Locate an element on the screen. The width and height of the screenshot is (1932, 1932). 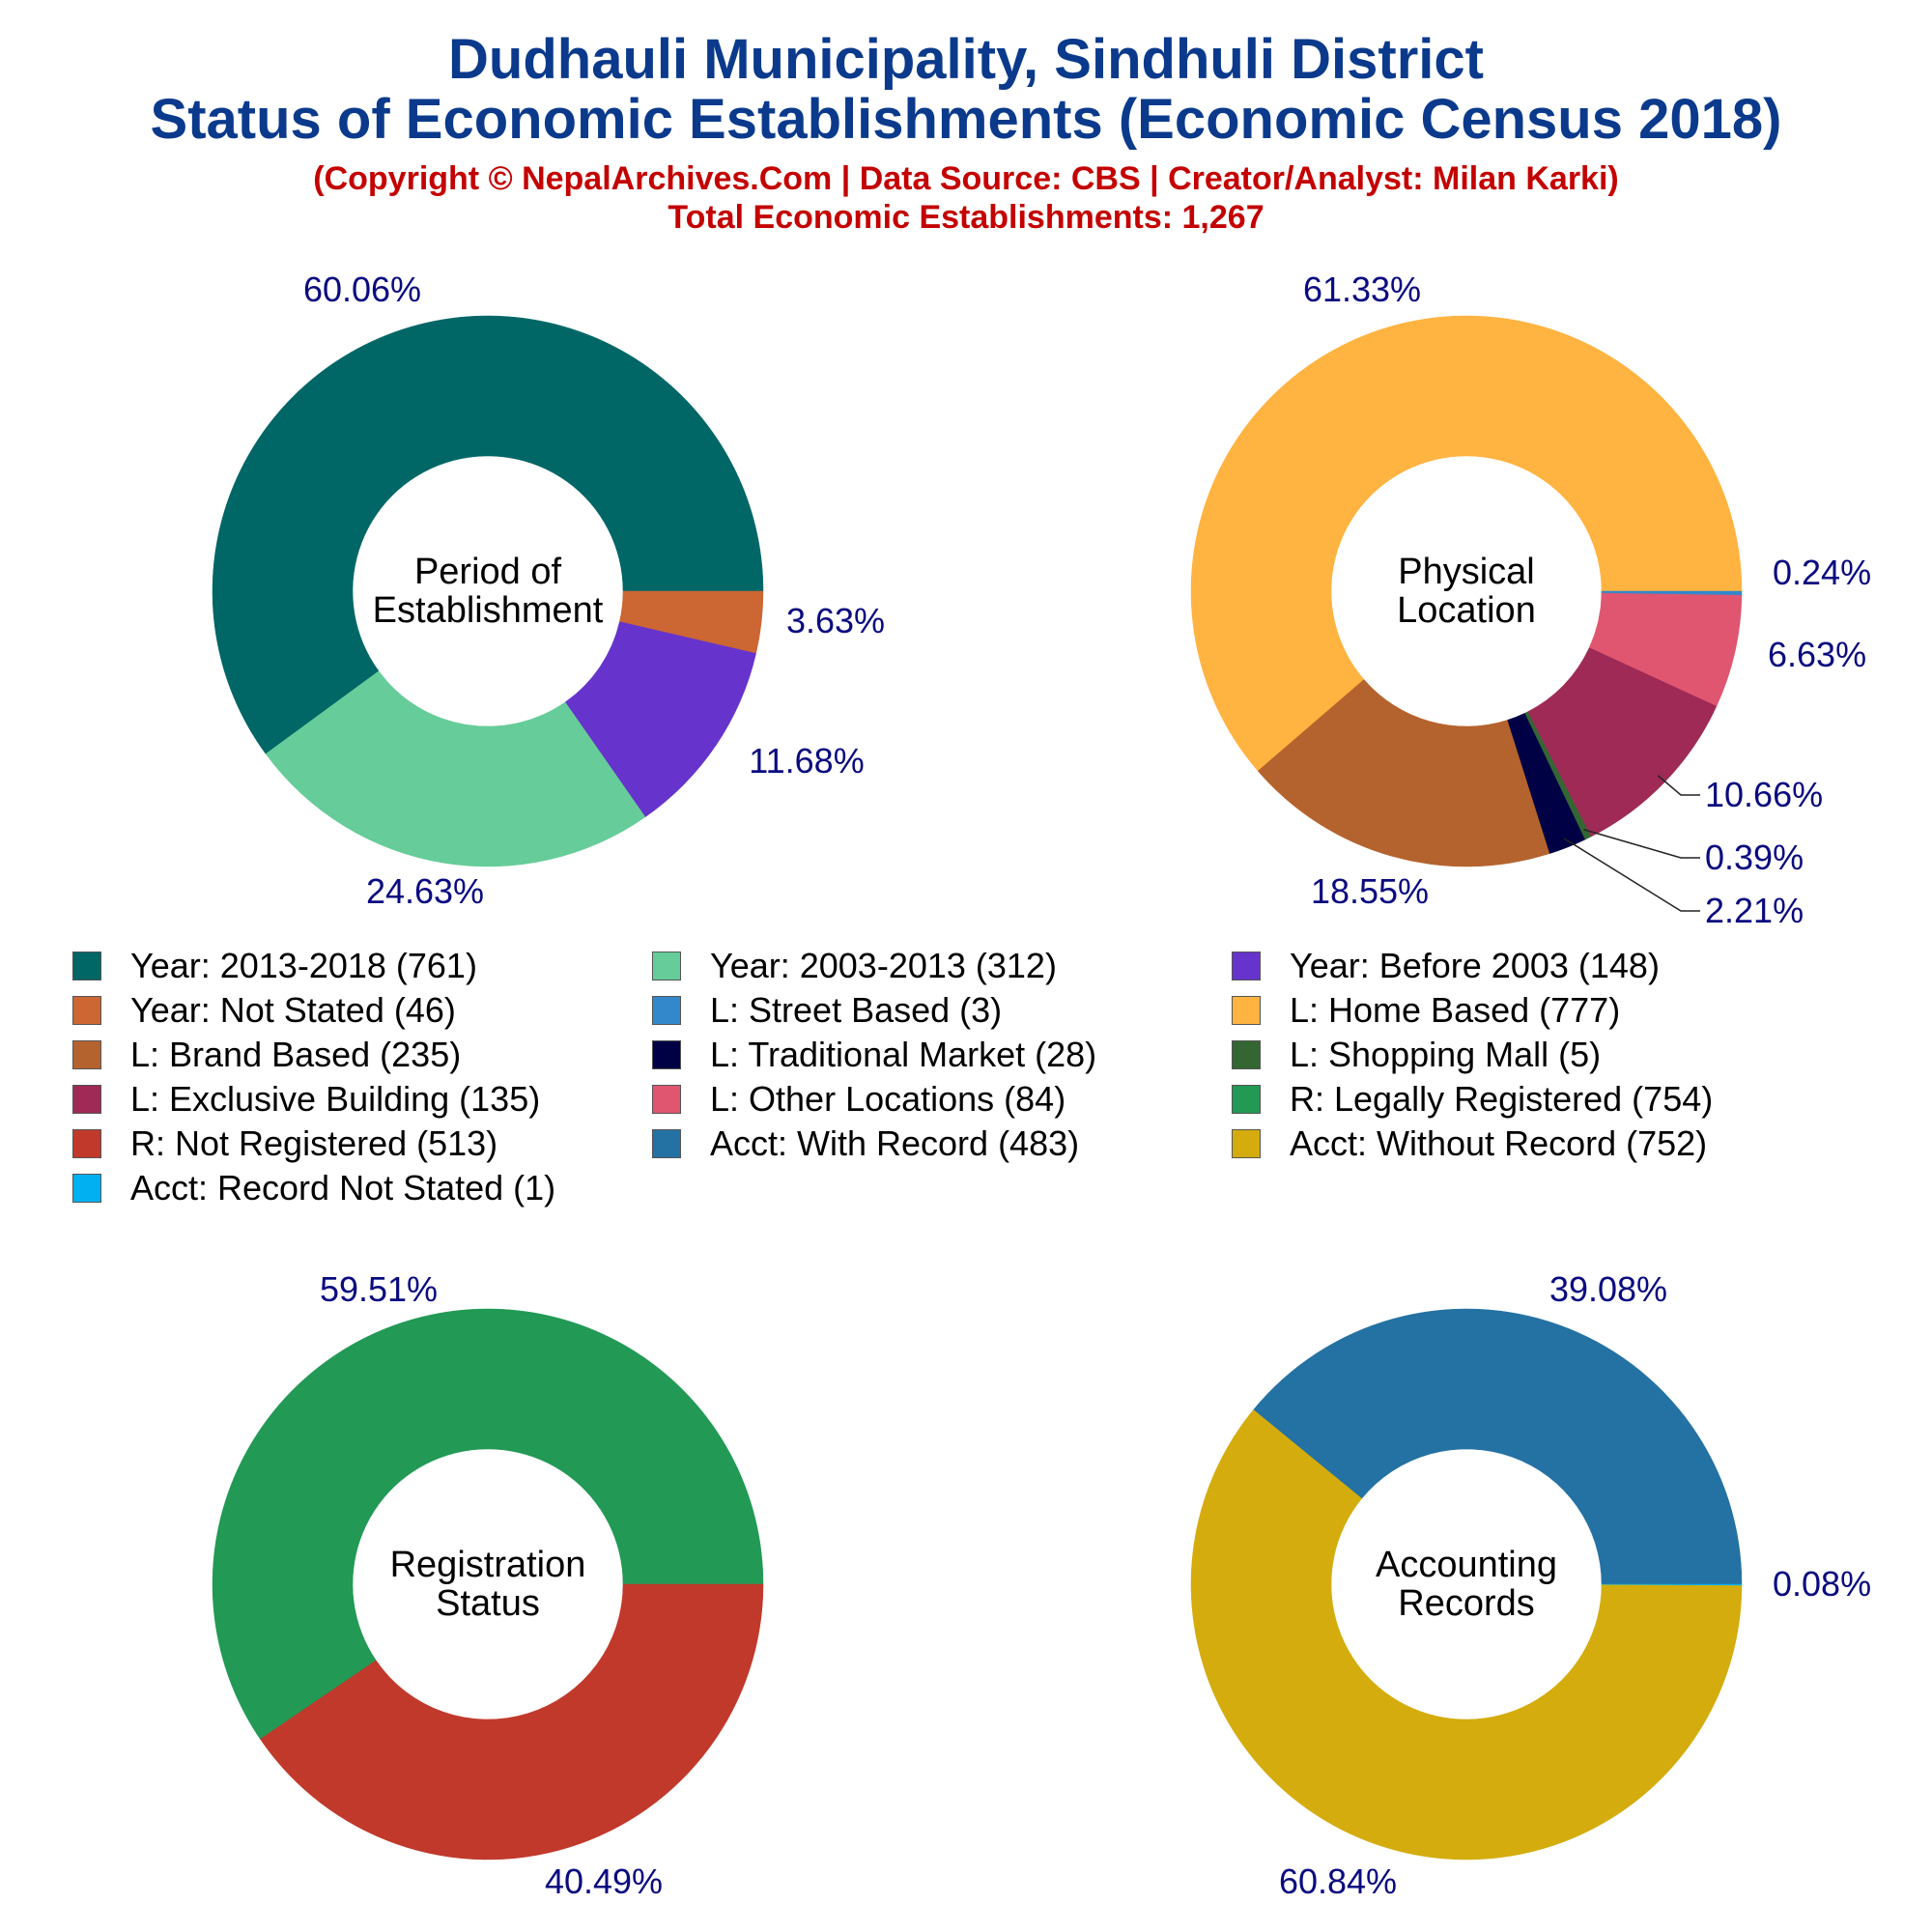
donut-center-label: Establishment is located at coordinates (488, 610).